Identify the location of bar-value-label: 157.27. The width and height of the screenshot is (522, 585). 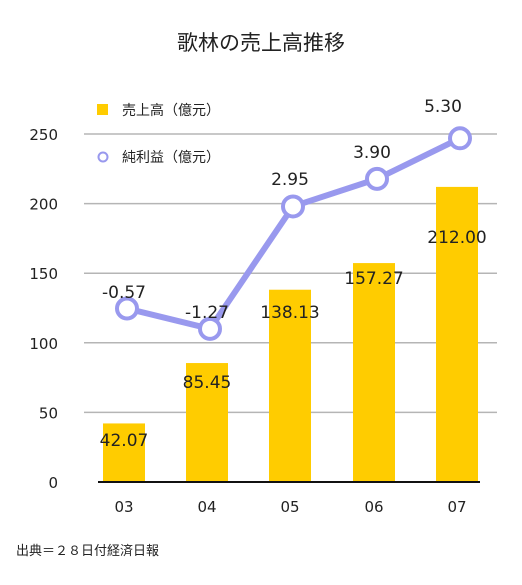
(373, 279).